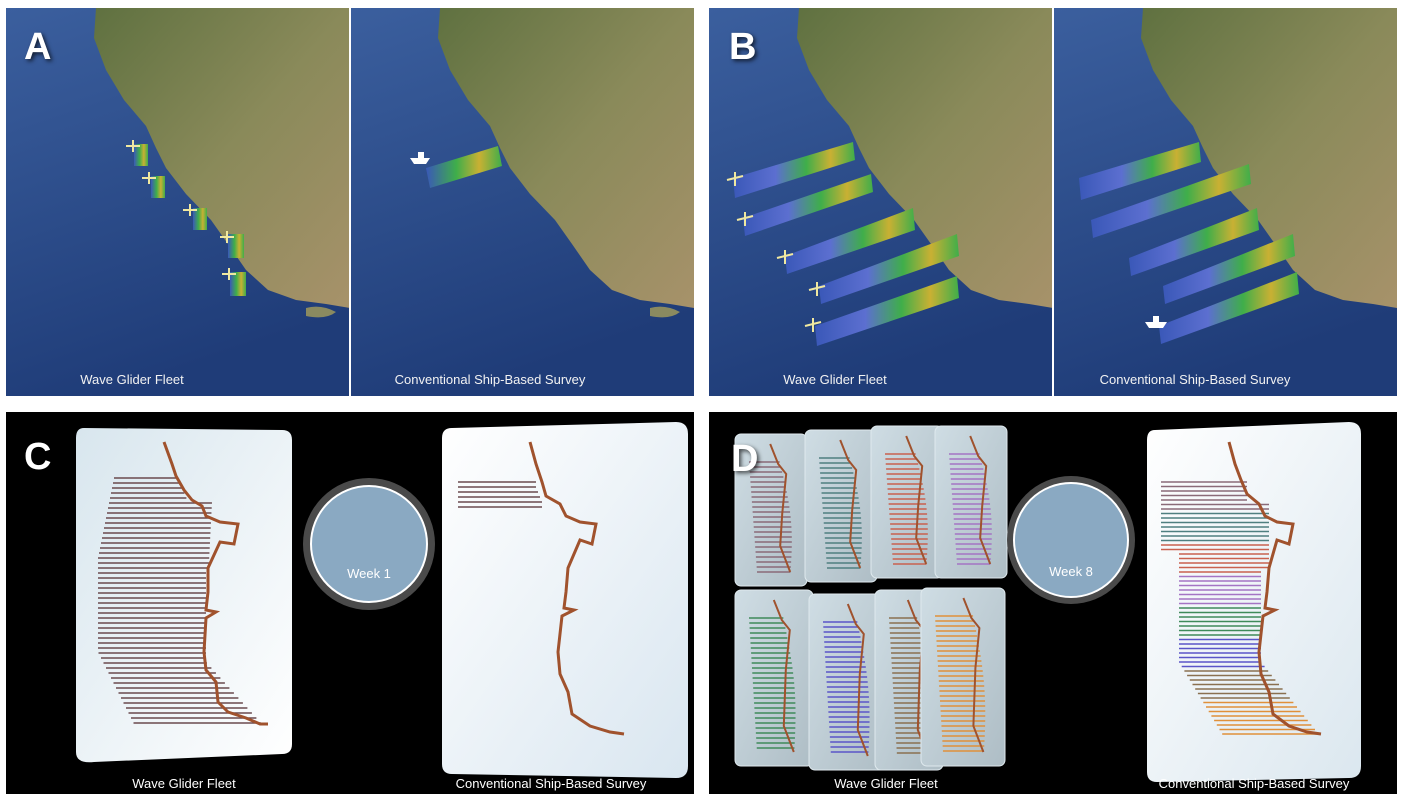 This screenshot has height=794, width=1401. I want to click on week-label: Week 1, so click(369, 573).